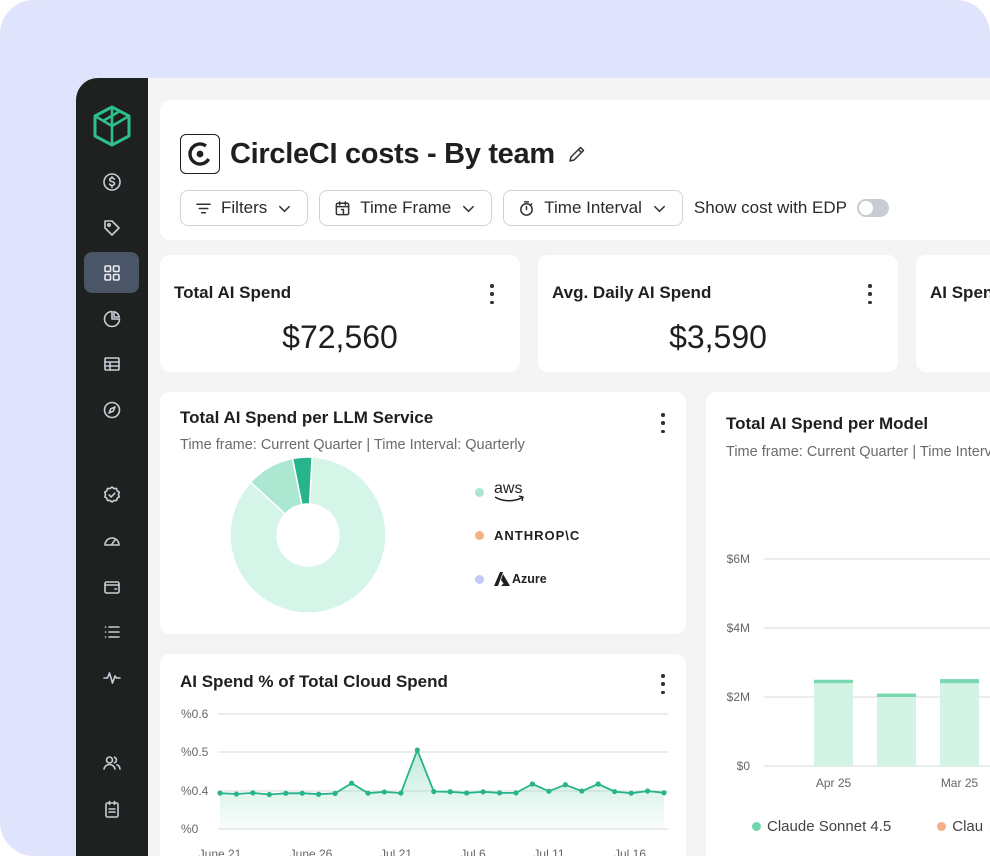 The image size is (990, 856). What do you see at coordinates (718, 337) in the screenshot?
I see `kpi-value: $3,590` at bounding box center [718, 337].